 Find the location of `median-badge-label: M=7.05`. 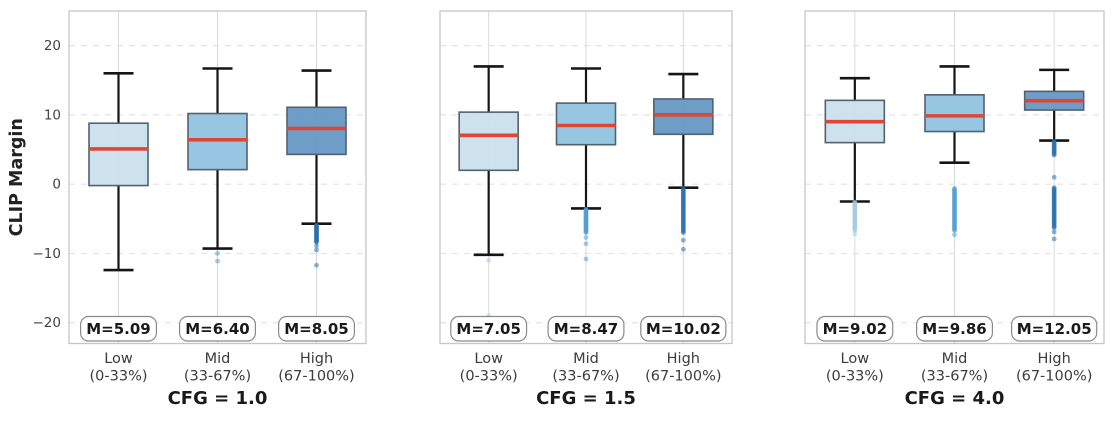

median-badge-label: M=7.05 is located at coordinates (488, 329).